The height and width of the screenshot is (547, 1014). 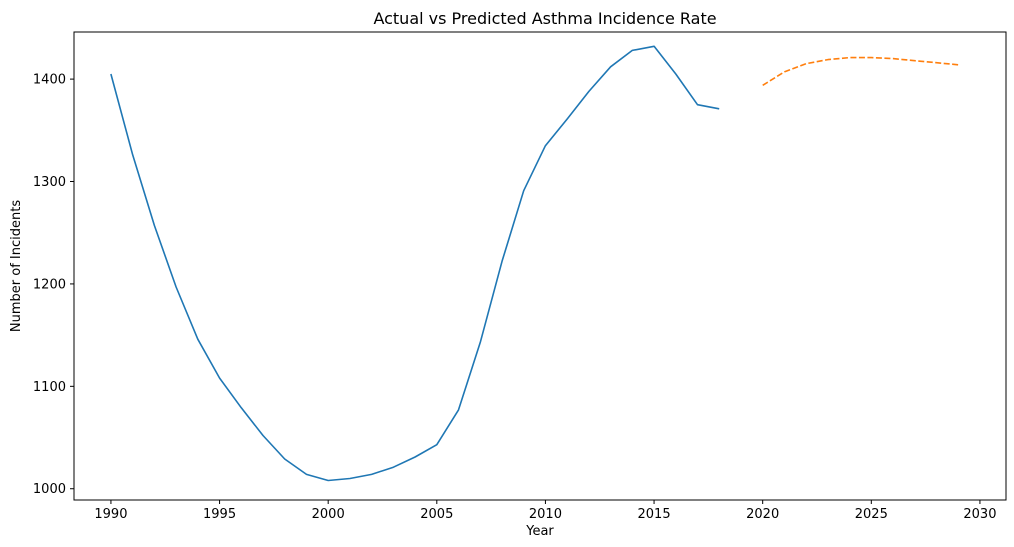 I want to click on x-axis-ticks: 1990 1995 2000 2005 2010 2015 2020 2025 2030, so click(x=545, y=511).